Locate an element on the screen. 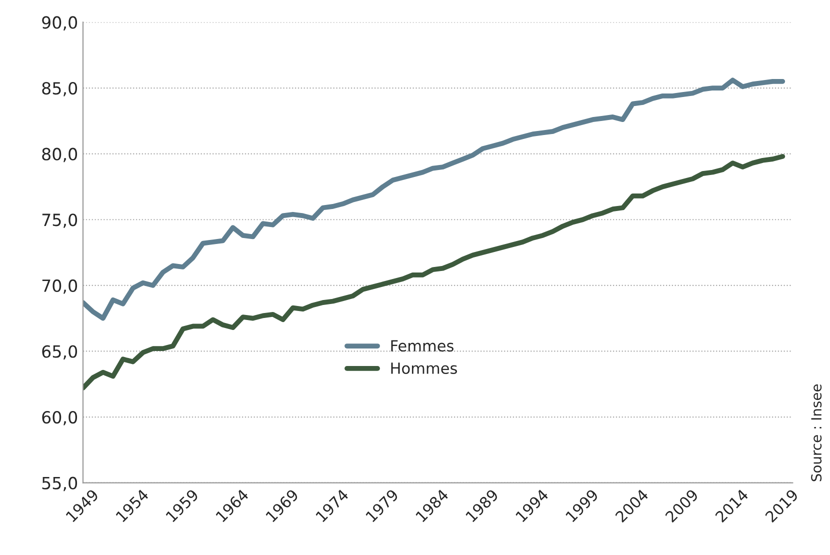 The width and height of the screenshot is (830, 555). y-tick-label: 70,0 is located at coordinates (60, 286).